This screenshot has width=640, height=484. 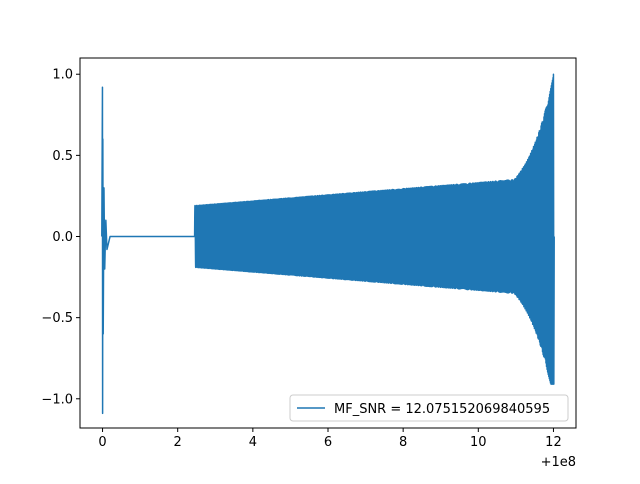 What do you see at coordinates (478, 442) in the screenshot?
I see `x-tick-label: 10` at bounding box center [478, 442].